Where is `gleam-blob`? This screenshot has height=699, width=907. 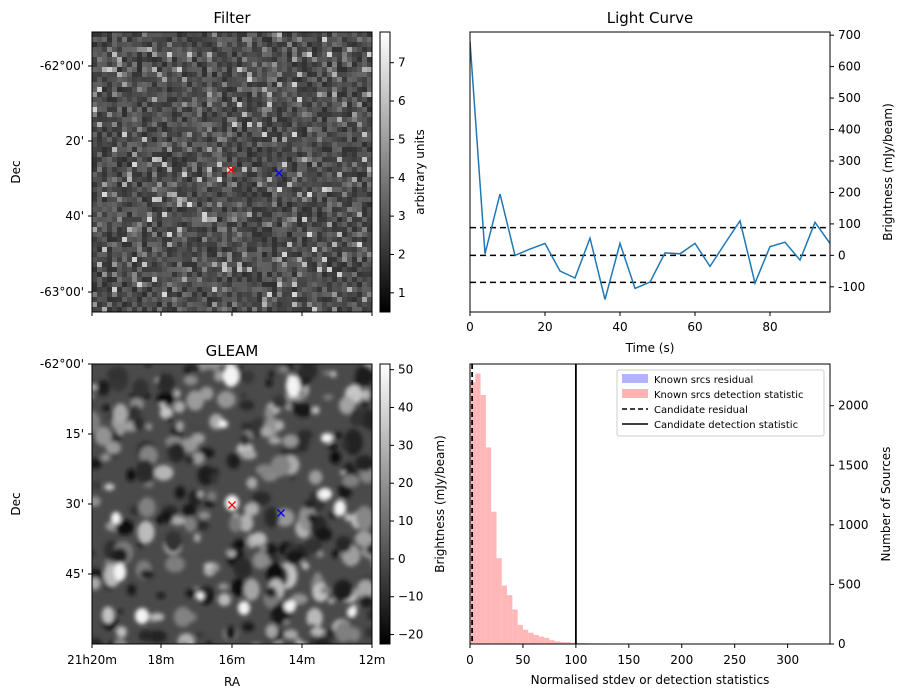 gleam-blob is located at coordinates (333, 374).